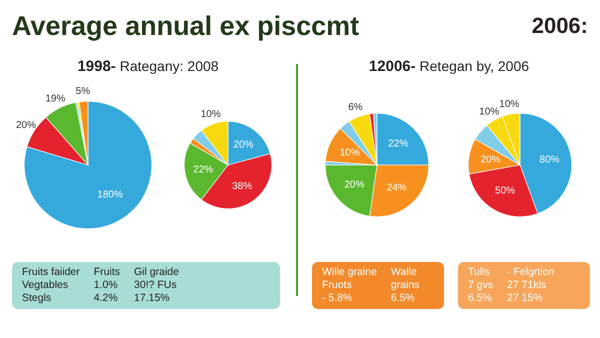 The width and height of the screenshot is (600, 338). I want to click on text: 7 gvs, so click(481, 285).